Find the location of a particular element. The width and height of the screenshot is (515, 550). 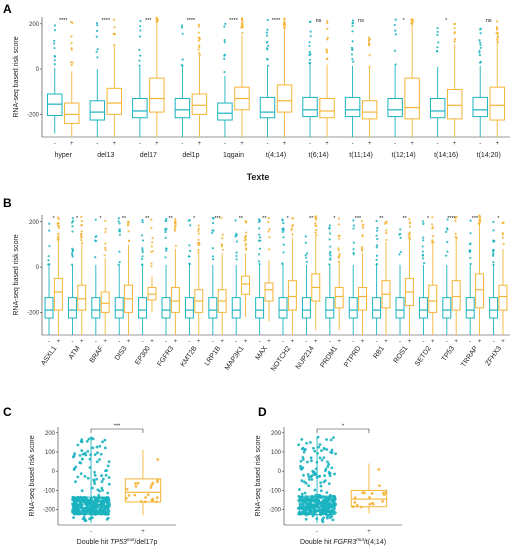

panel-letter-c: C is located at coordinates (7, 412).